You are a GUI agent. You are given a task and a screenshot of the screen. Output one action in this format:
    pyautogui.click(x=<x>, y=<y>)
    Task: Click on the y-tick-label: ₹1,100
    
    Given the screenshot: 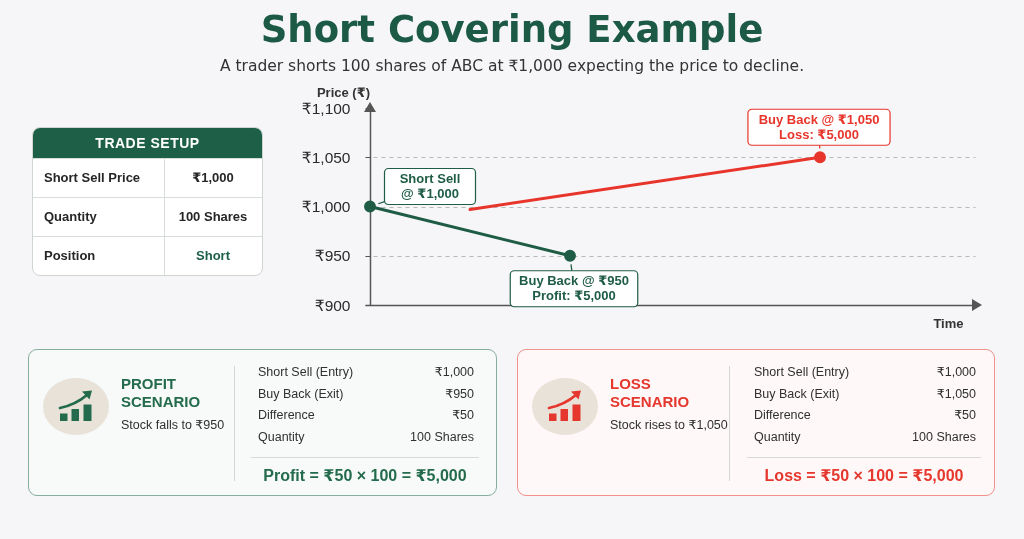 What is the action you would take?
    pyautogui.click(x=326, y=108)
    